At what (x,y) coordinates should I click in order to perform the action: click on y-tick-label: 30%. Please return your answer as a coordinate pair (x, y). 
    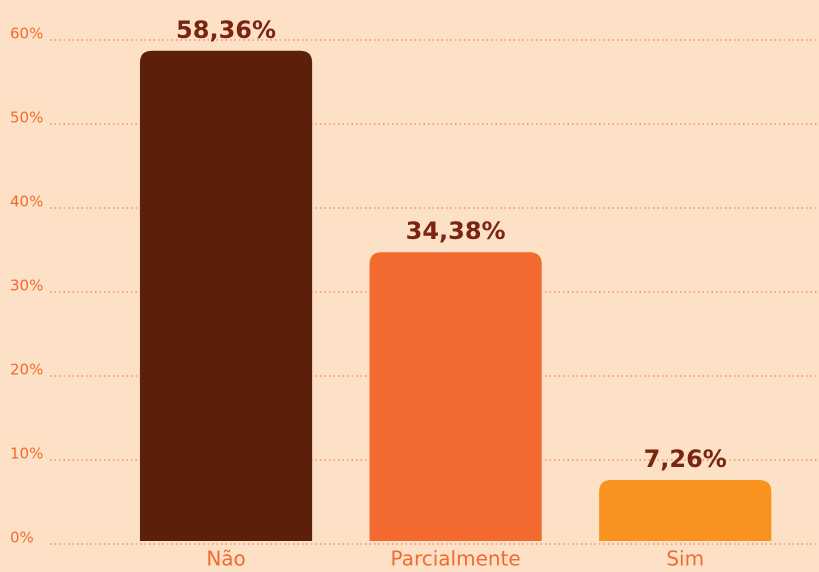
    Looking at the image, I should click on (26, 286).